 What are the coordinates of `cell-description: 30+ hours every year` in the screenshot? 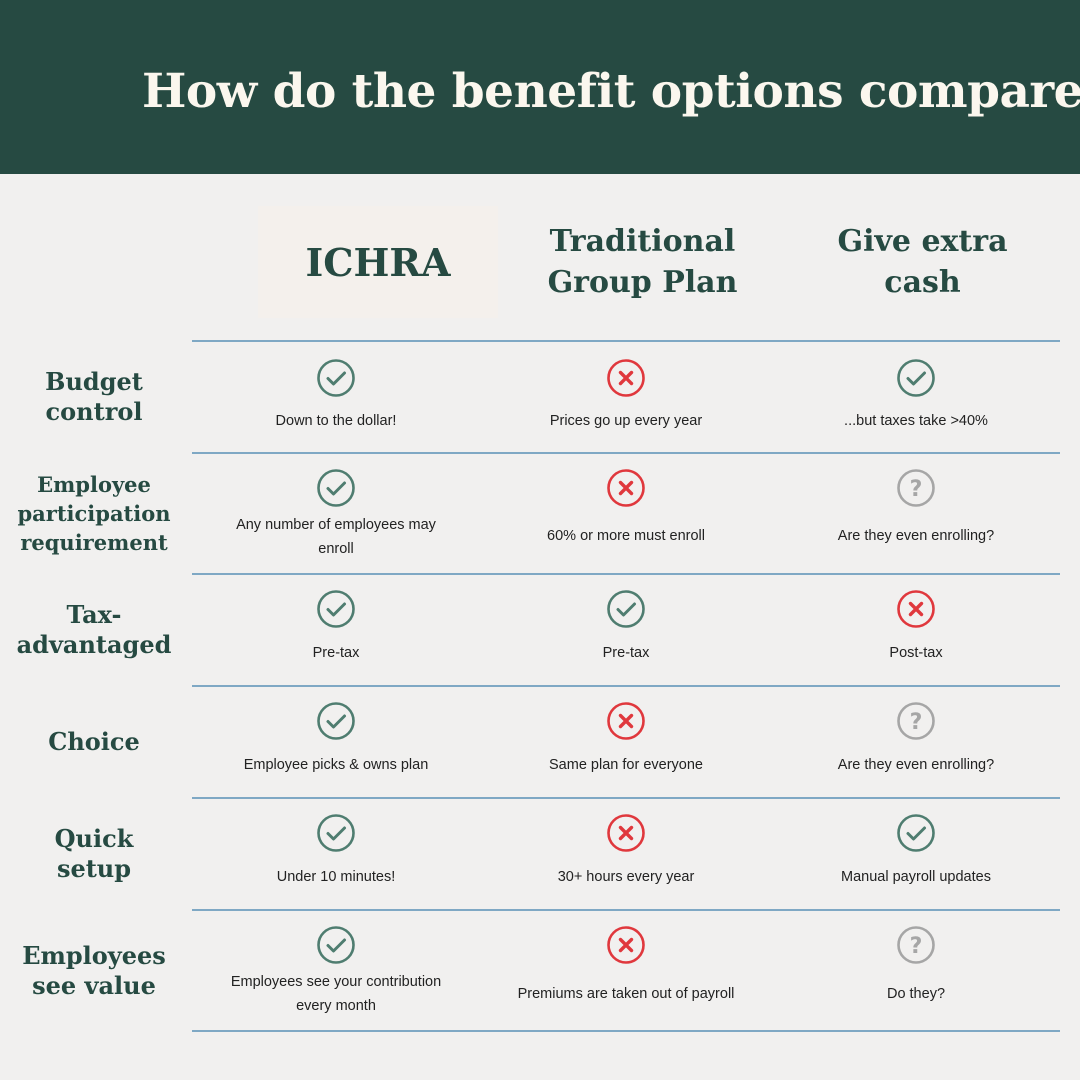 It's located at (626, 877).